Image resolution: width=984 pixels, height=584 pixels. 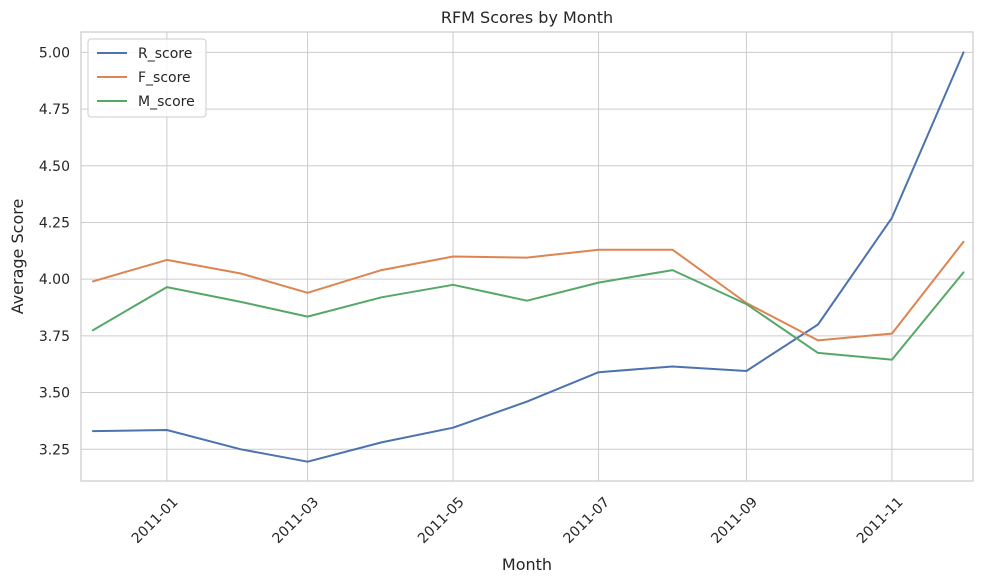 What do you see at coordinates (54, 251) in the screenshot?
I see `y-axis-tick-labels: 3.25 3.50 3.75 4.00 4.25 4.50 4.75 5.00` at bounding box center [54, 251].